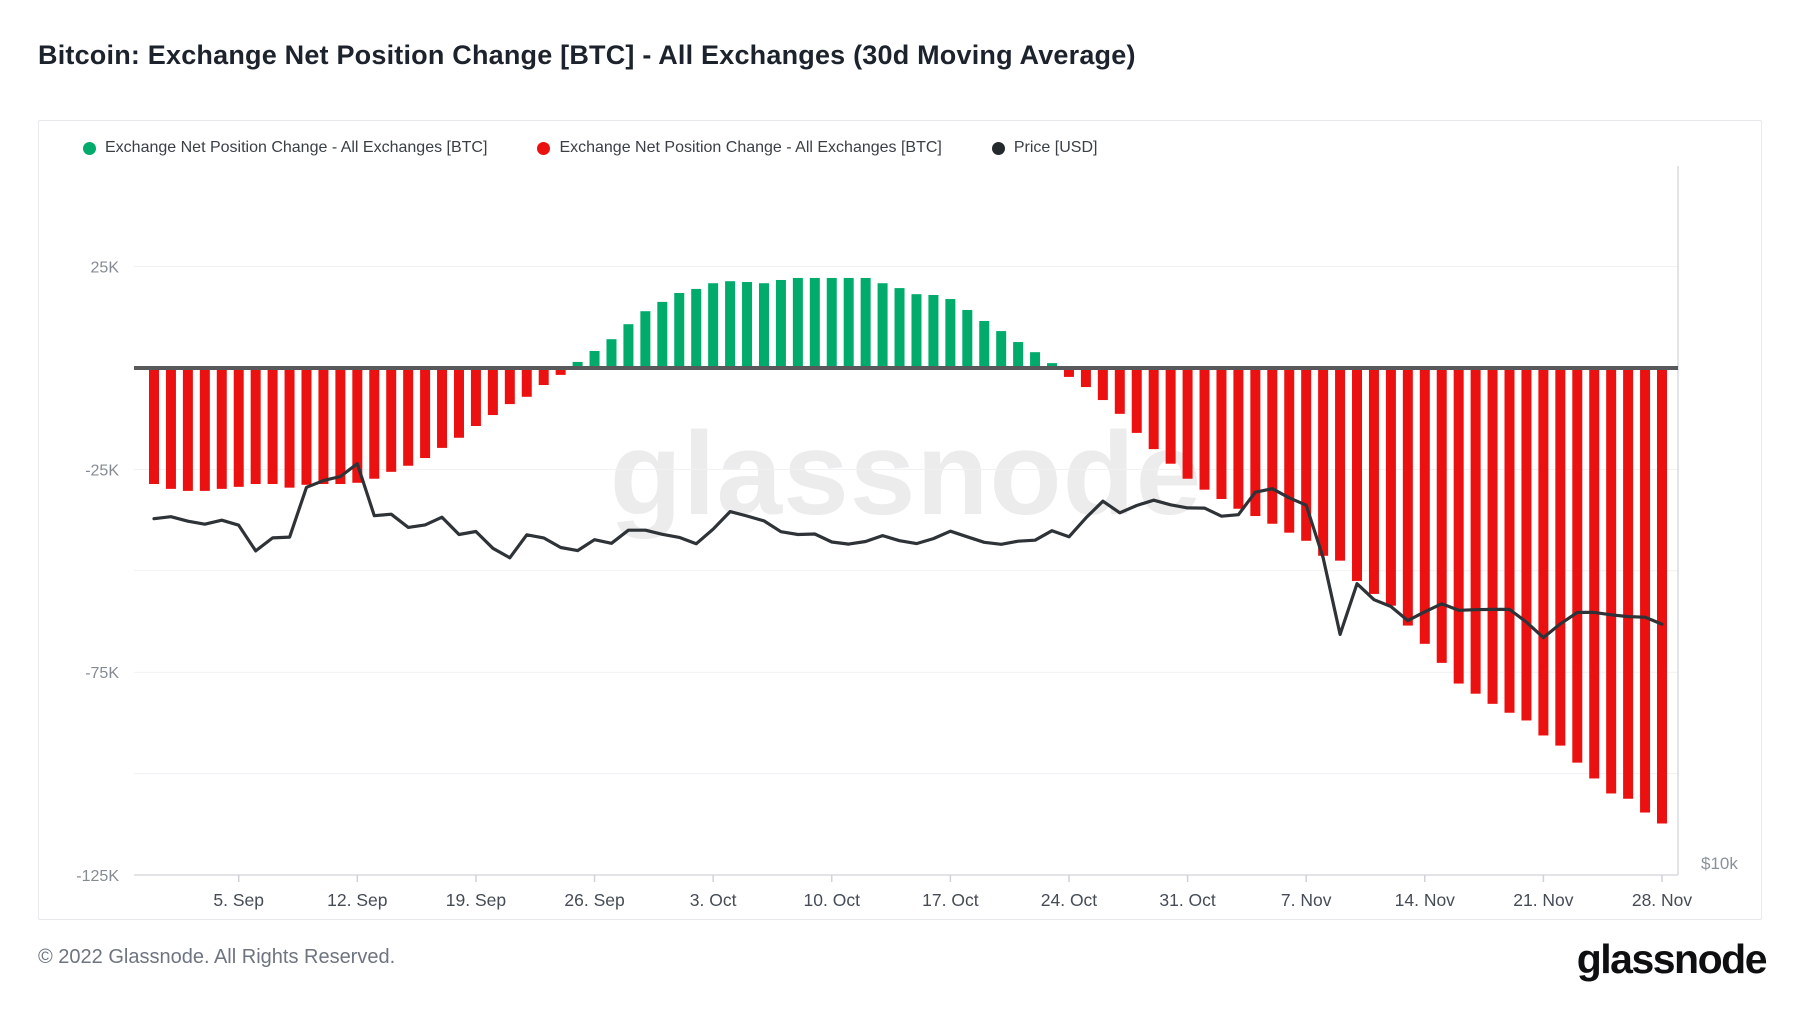  Describe the element at coordinates (908, 551) in the screenshot. I see `price-line` at that location.